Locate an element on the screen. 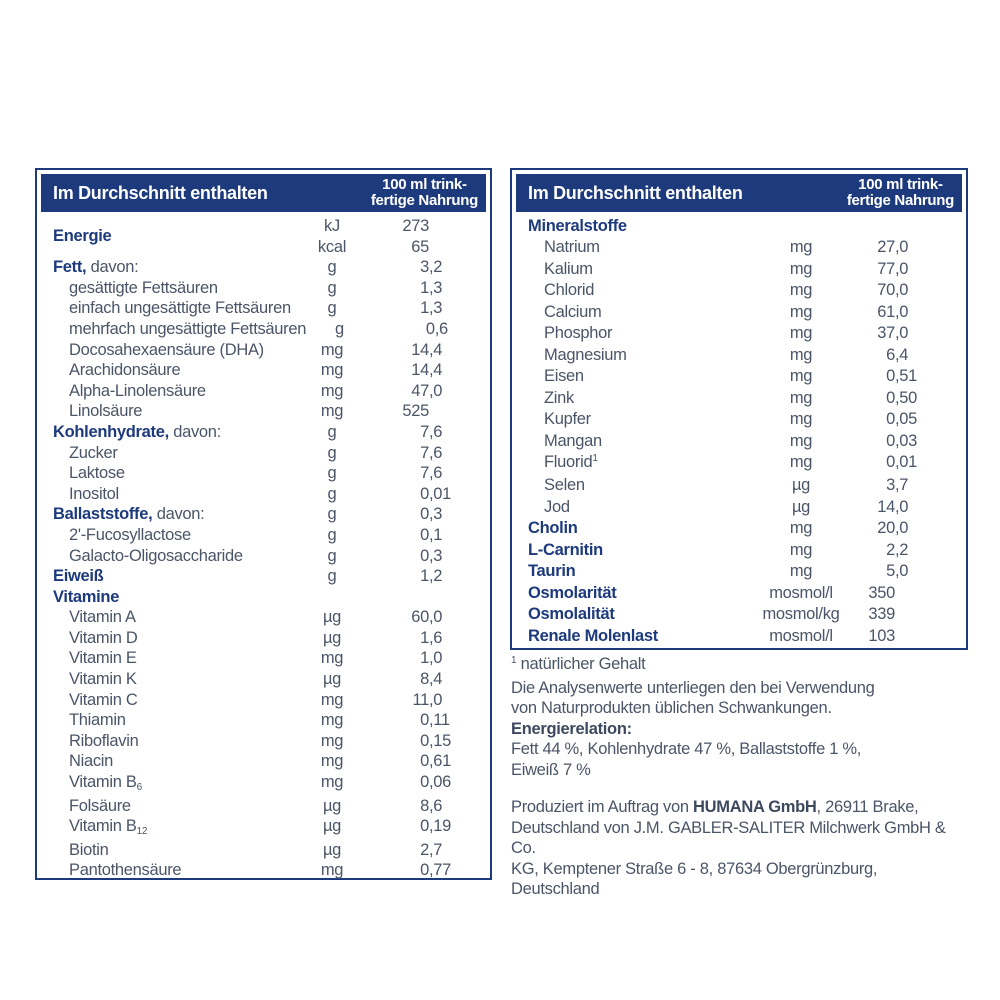 This screenshot has height=1000, width=1000. table-row: Zink mg 0,50 is located at coordinates (739, 398).